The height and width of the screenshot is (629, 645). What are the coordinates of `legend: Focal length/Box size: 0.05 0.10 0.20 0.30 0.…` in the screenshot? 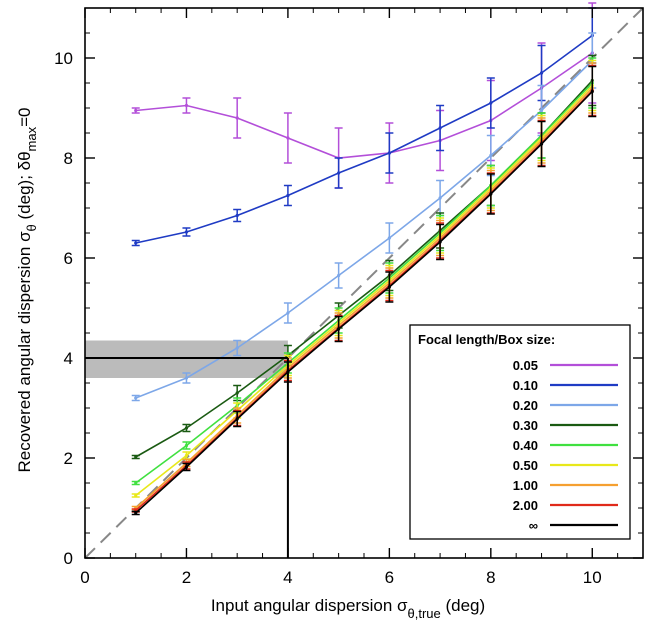 It's located at (520, 432).